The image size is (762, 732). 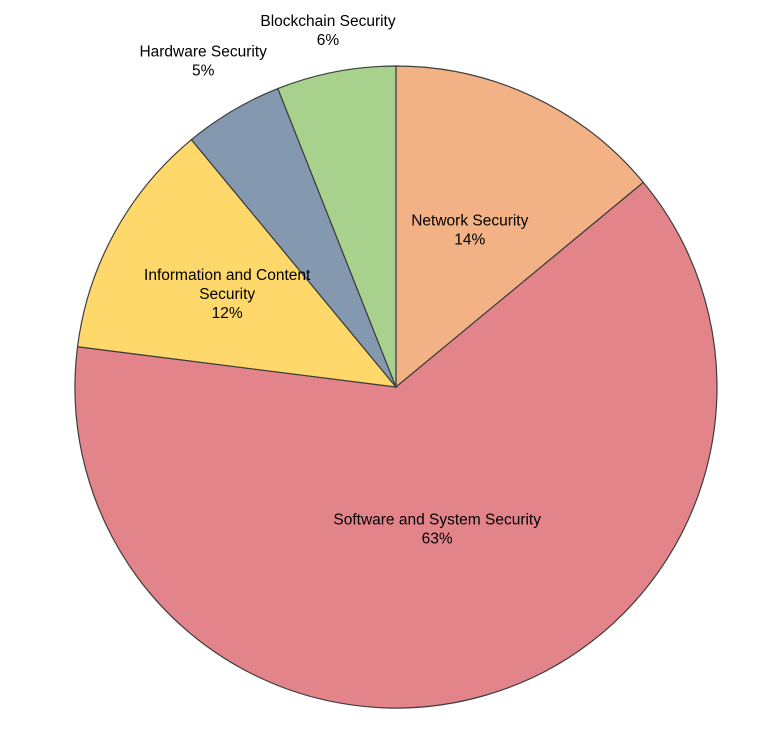 What do you see at coordinates (469, 231) in the screenshot?
I see `slice-label-network-security: Network Security 14%` at bounding box center [469, 231].